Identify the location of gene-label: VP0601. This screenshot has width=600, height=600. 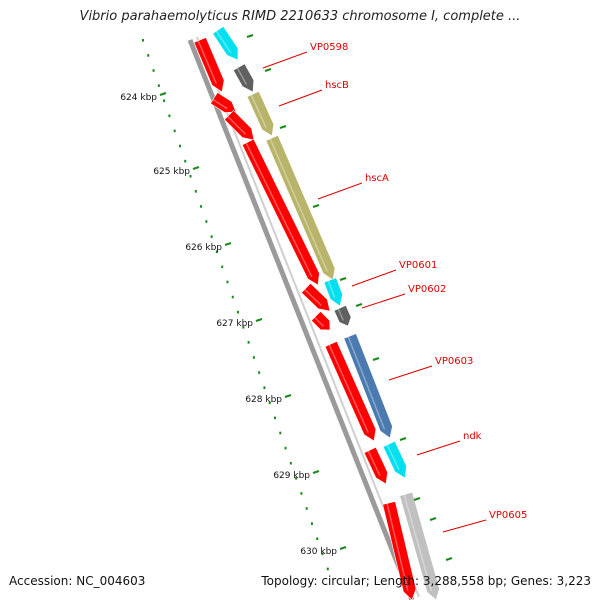
(418, 265).